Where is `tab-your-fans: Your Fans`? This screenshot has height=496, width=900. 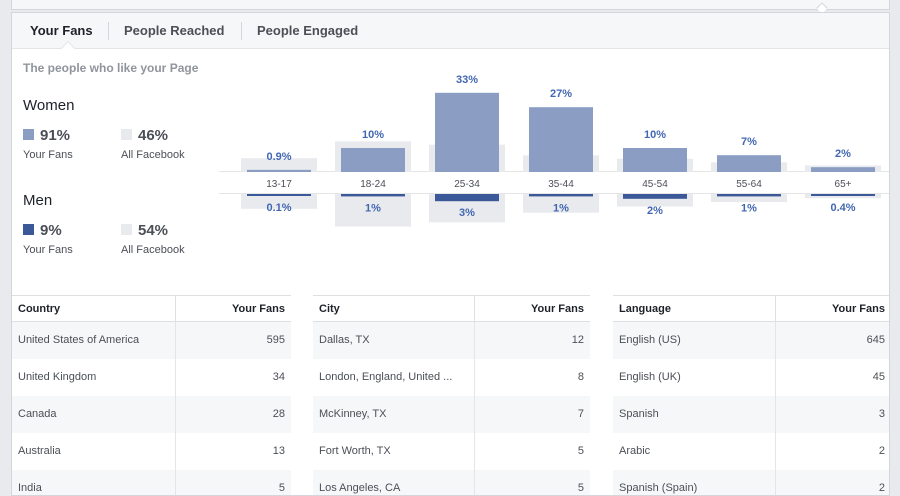
tab-your-fans: Your Fans is located at coordinates (61, 30).